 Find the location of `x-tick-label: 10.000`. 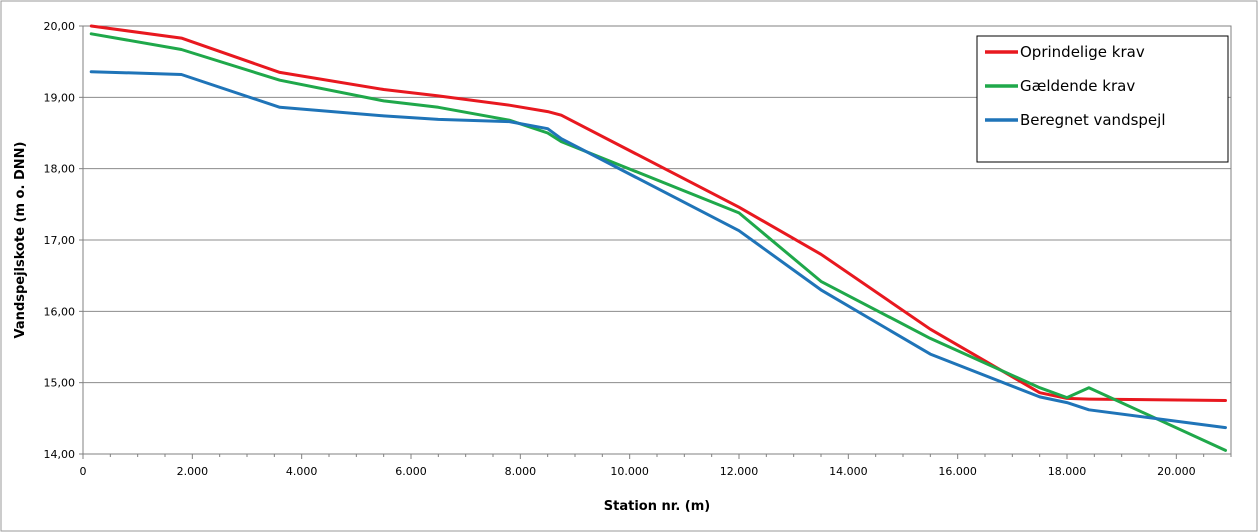

x-tick-label: 10.000 is located at coordinates (629, 471).